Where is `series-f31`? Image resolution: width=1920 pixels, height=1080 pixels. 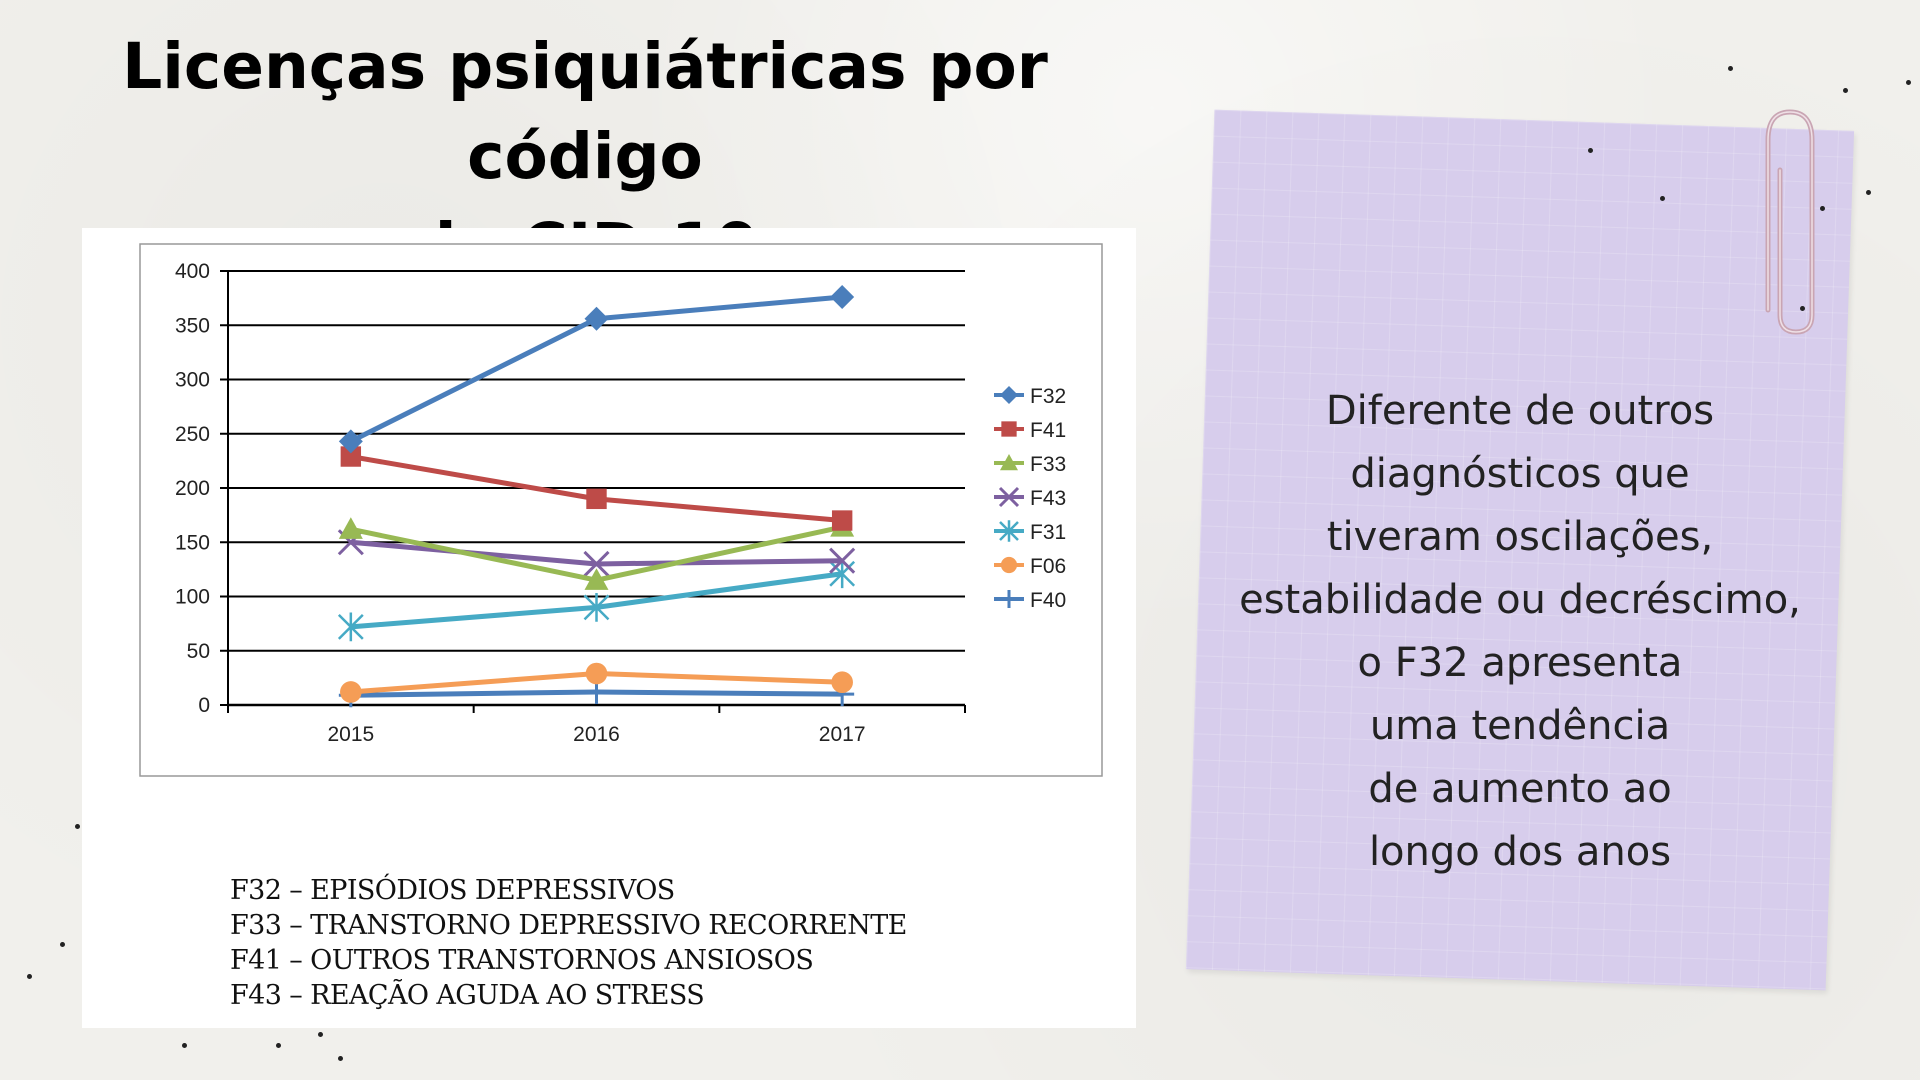 series-f31 is located at coordinates (596, 600).